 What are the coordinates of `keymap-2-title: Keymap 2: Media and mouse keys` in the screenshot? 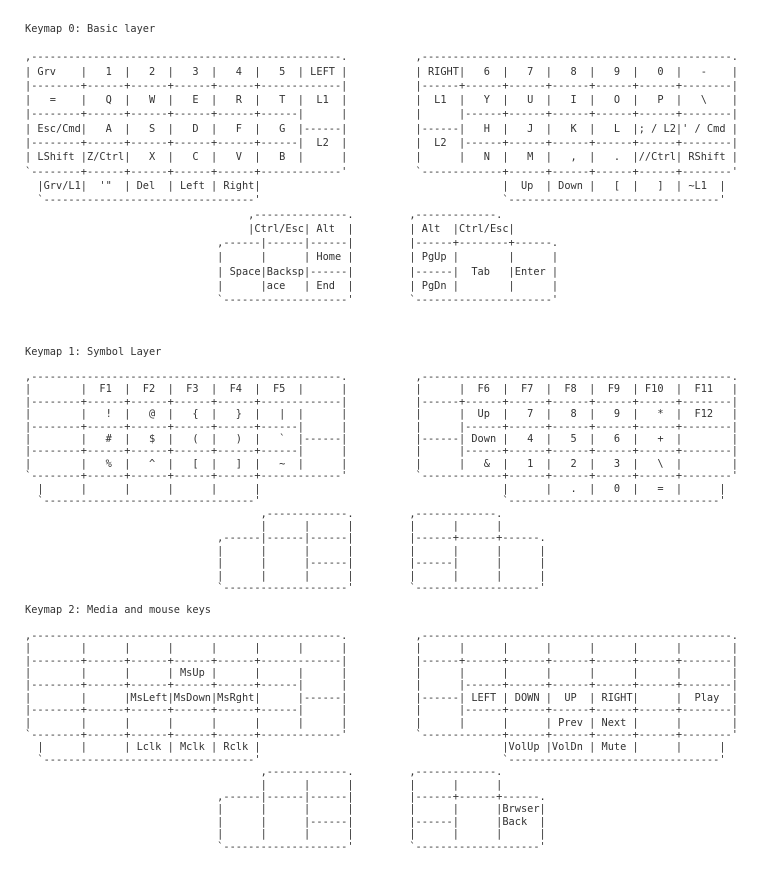 It's located at (118, 610).